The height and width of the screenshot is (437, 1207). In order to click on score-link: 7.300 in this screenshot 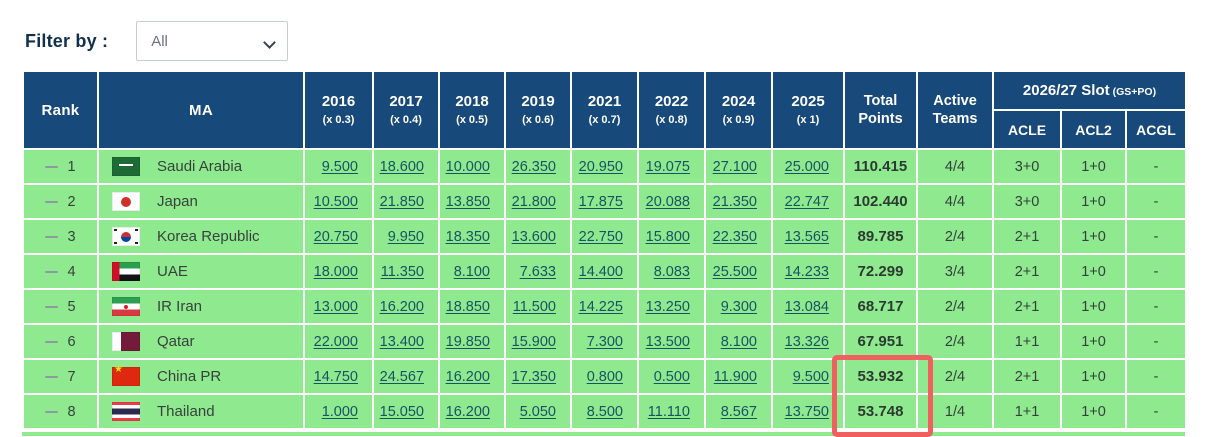, I will do `click(604, 341)`.